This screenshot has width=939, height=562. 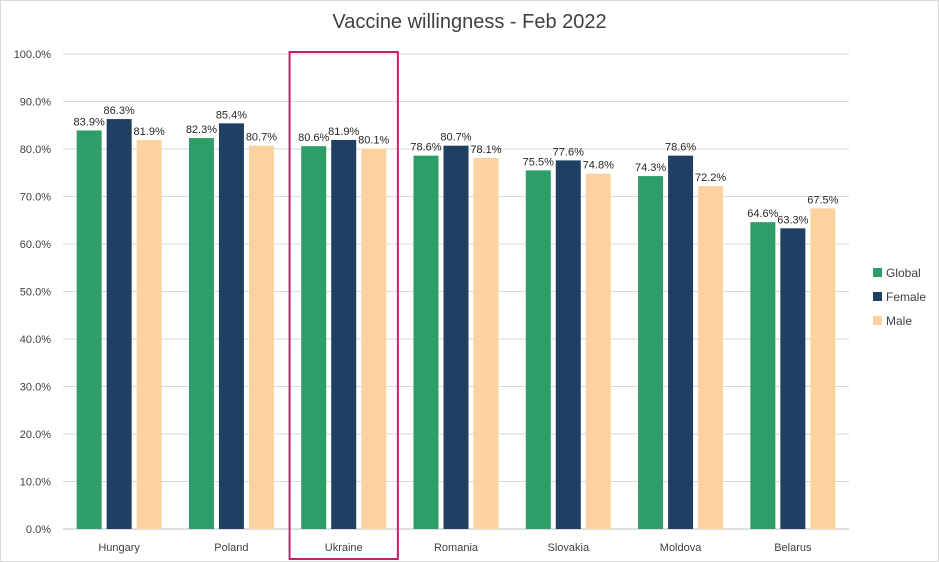 I want to click on y-tick-label: 80.0%, so click(x=35, y=150).